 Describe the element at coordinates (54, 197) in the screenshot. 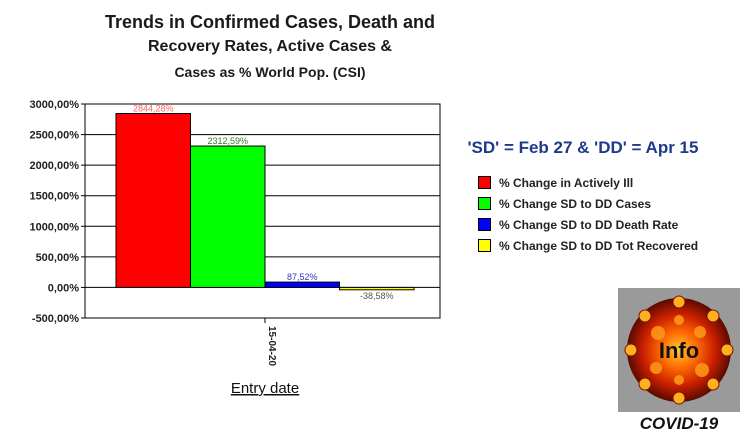

I see `y-tick-label: 1500,00%` at that location.